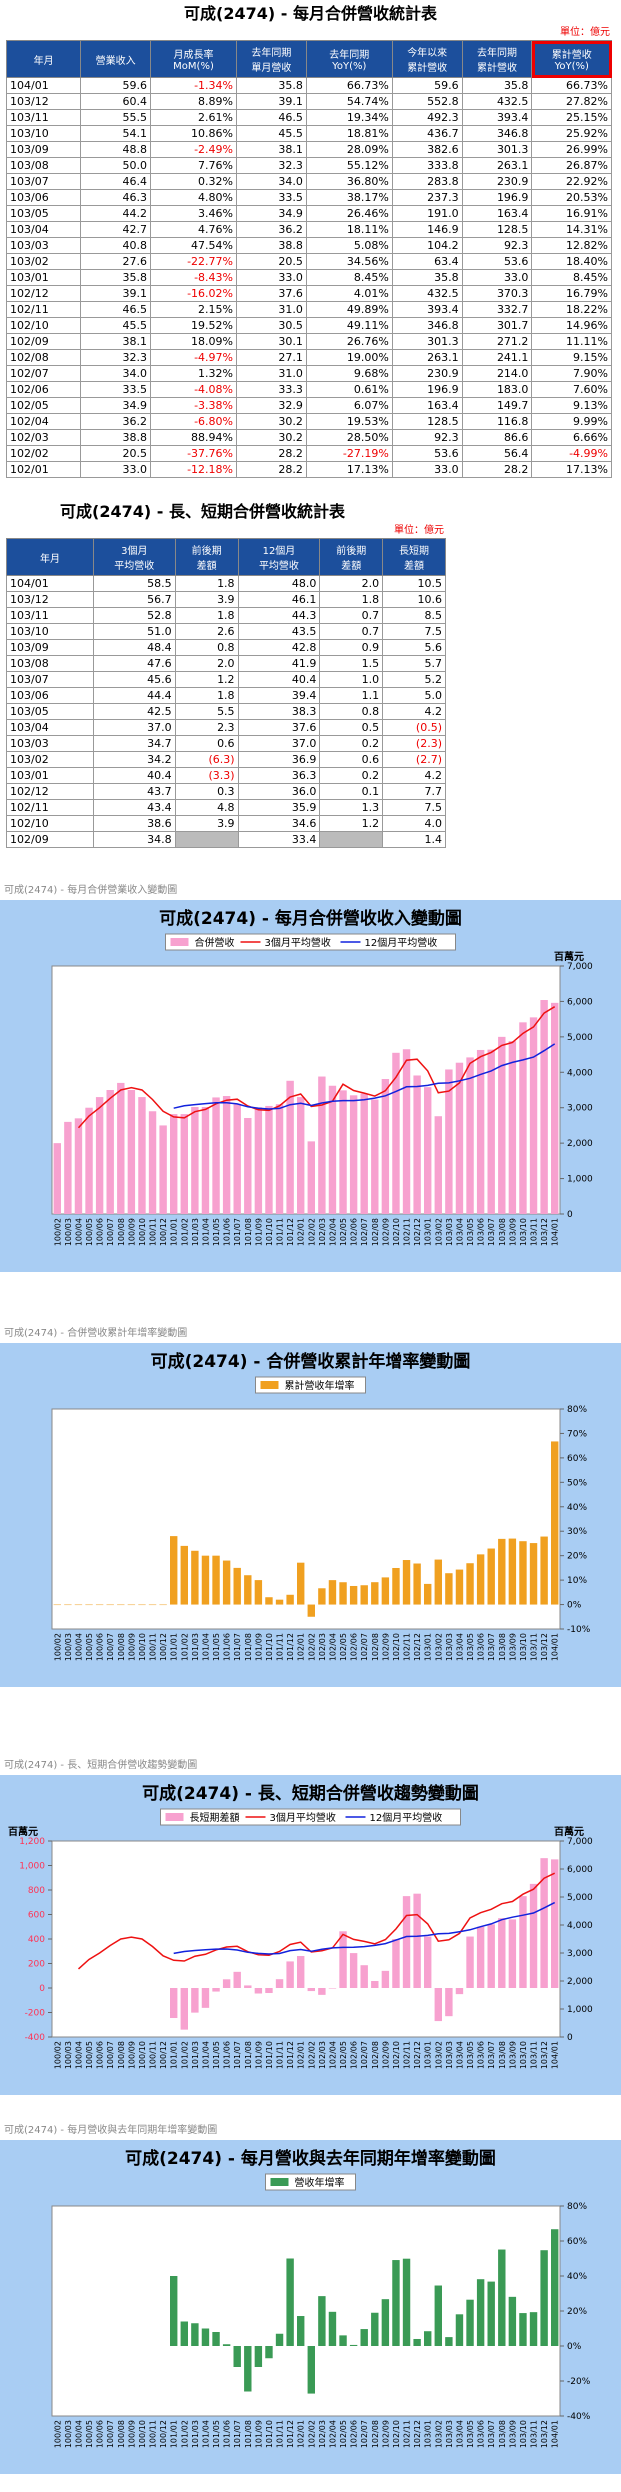  Describe the element at coordinates (544, 2055) in the screenshot. I see `x-tick-label: 103/12` at that location.